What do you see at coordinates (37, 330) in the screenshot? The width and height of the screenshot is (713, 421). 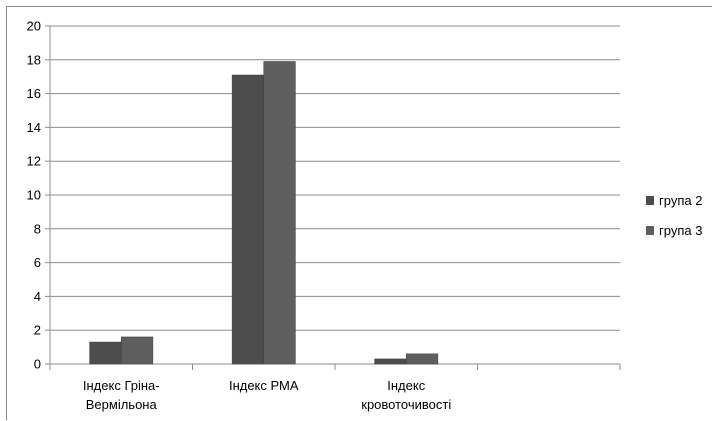 I see `y-tick-label: 2` at bounding box center [37, 330].